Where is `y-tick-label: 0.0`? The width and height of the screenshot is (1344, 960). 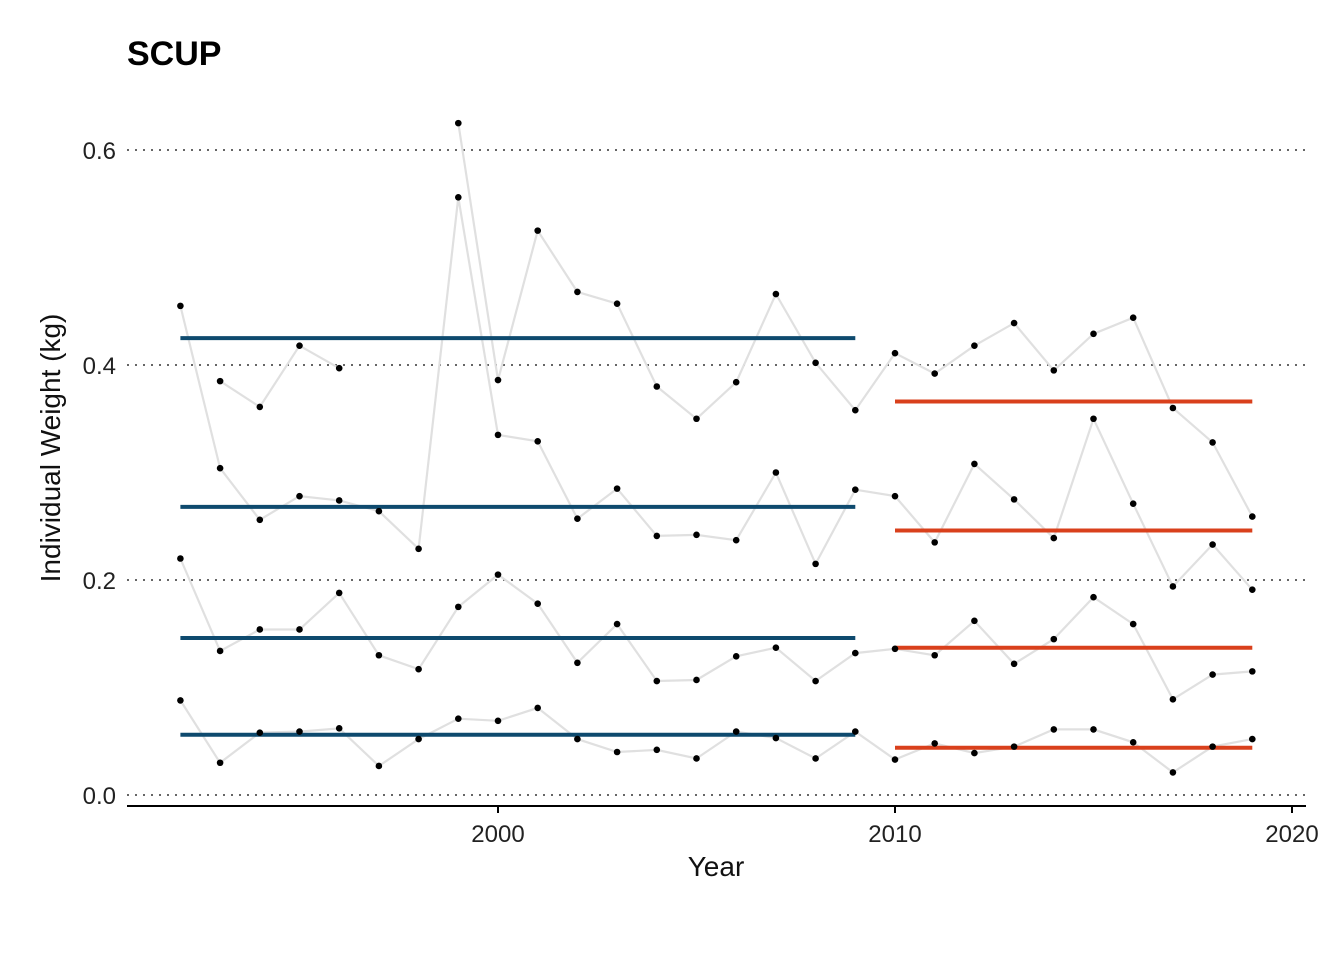
y-tick-label: 0.0 is located at coordinates (99, 796).